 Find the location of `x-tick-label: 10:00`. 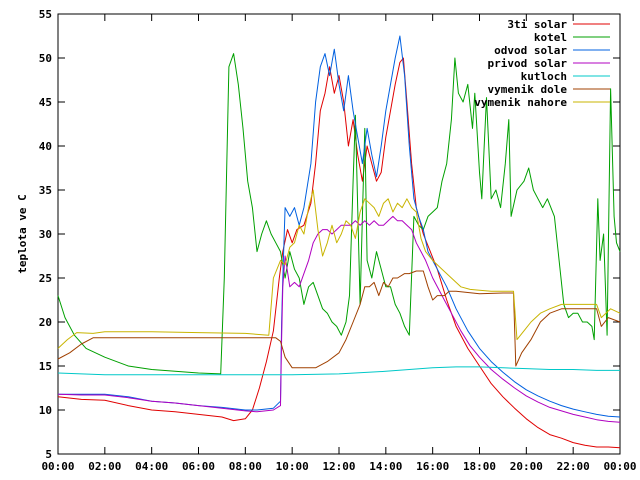

x-tick-label: 10:00 is located at coordinates (292, 466).